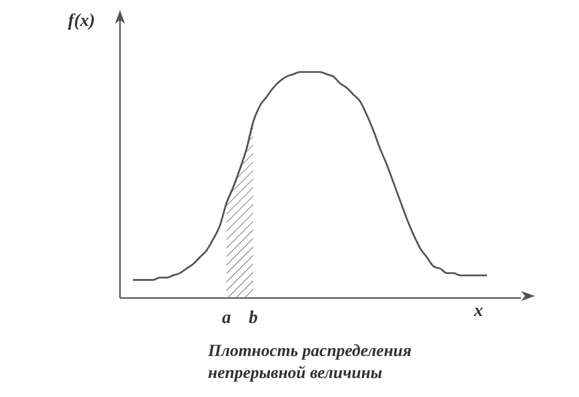 The image size is (579, 397). What do you see at coordinates (253, 316) in the screenshot?
I see `x-tick-label: b` at bounding box center [253, 316].